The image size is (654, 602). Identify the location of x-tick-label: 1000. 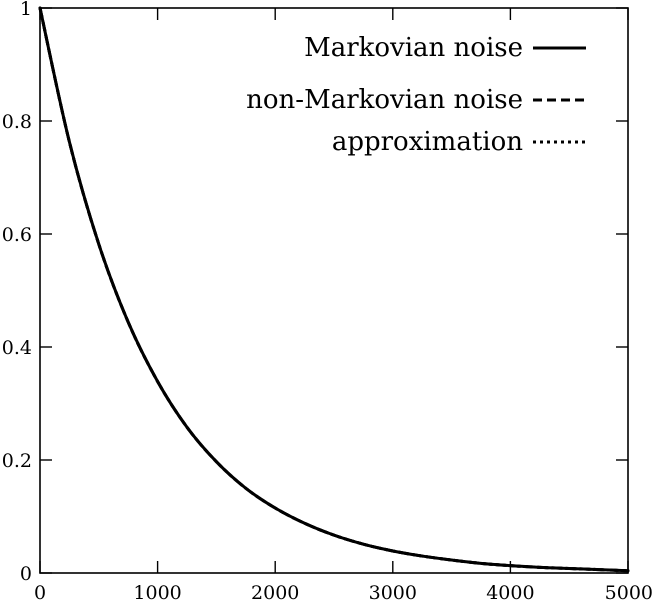
(157, 592).